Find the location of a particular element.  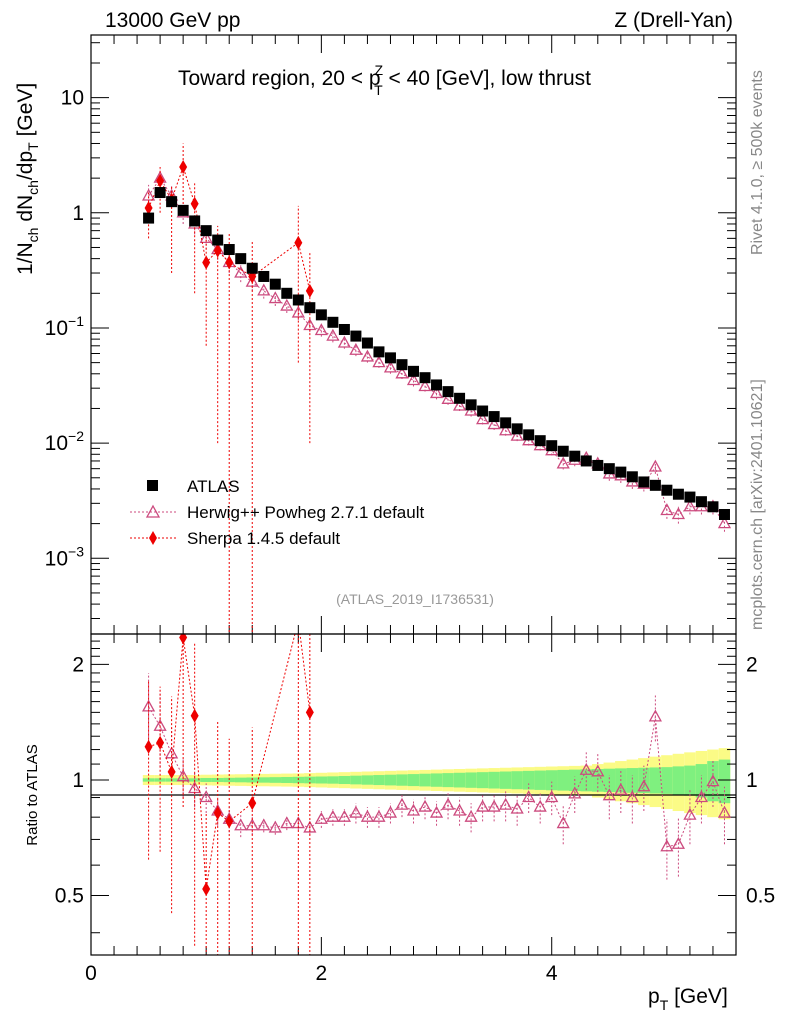

title-text-a: Toward region, 20 < p is located at coordinates (279, 78).